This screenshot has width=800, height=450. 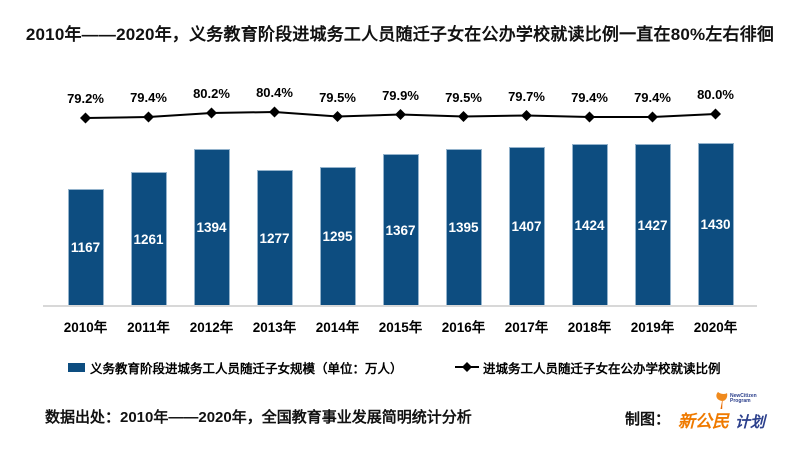 I want to click on bar-2012年, so click(x=211, y=227).